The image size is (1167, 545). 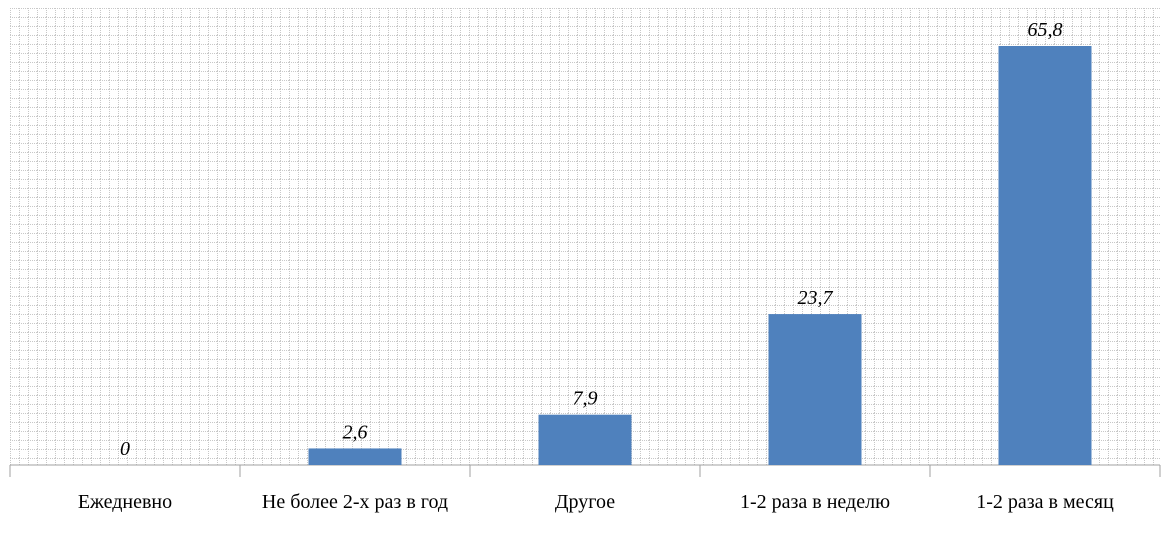 What do you see at coordinates (585, 502) in the screenshot?
I see `x-tick-label: Другое` at bounding box center [585, 502].